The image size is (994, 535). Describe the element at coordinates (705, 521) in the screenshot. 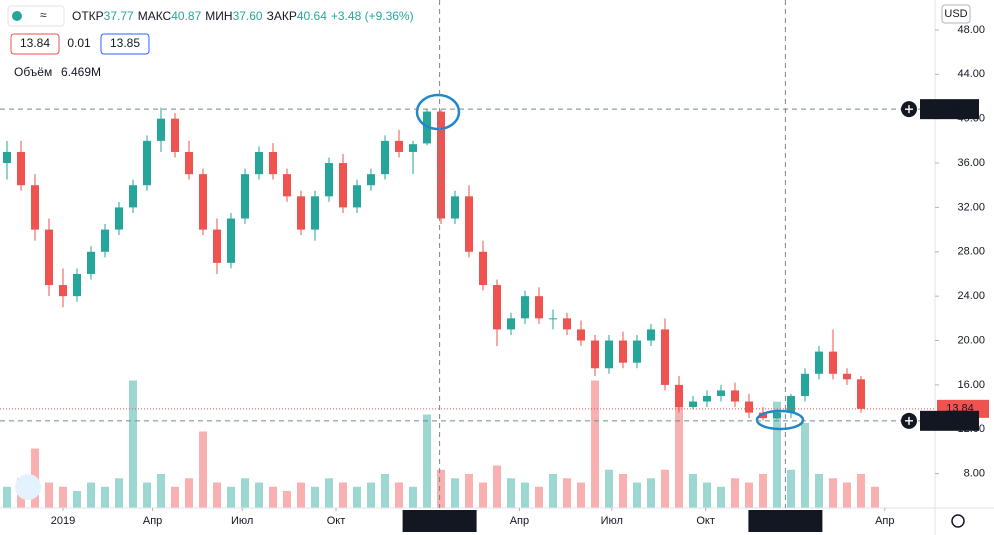

I see `x-tick-label: Окт` at that location.